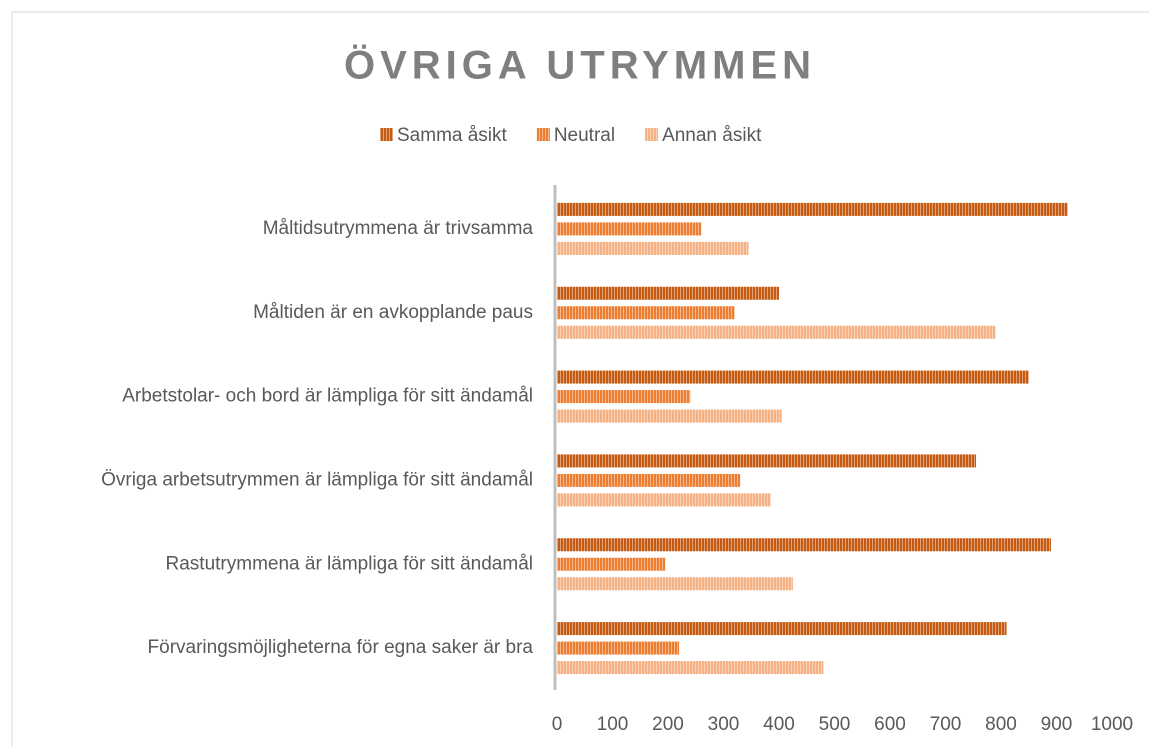 The width and height of the screenshot is (1149, 747). What do you see at coordinates (613, 724) in the screenshot?
I see `x-tick-label: 100` at bounding box center [613, 724].